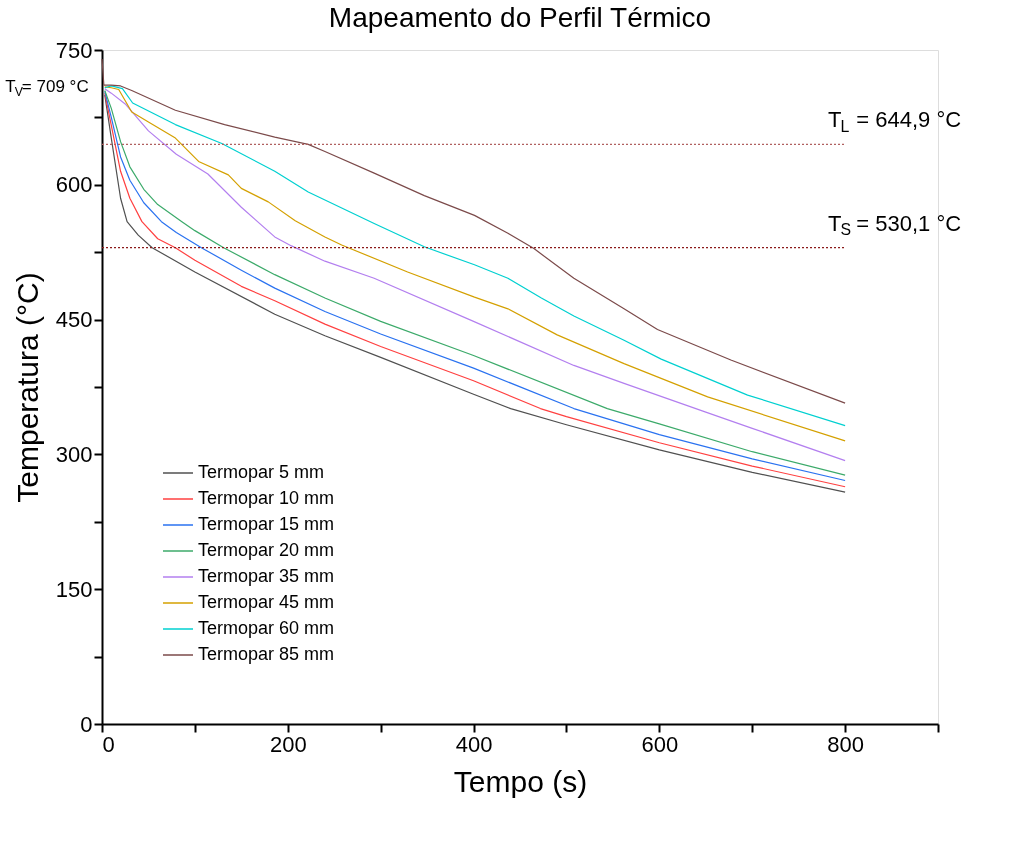 Image resolution: width=1036 pixels, height=844 pixels. Describe the element at coordinates (266, 602) in the screenshot. I see `legend-label: Termopar 45 mm` at that location.